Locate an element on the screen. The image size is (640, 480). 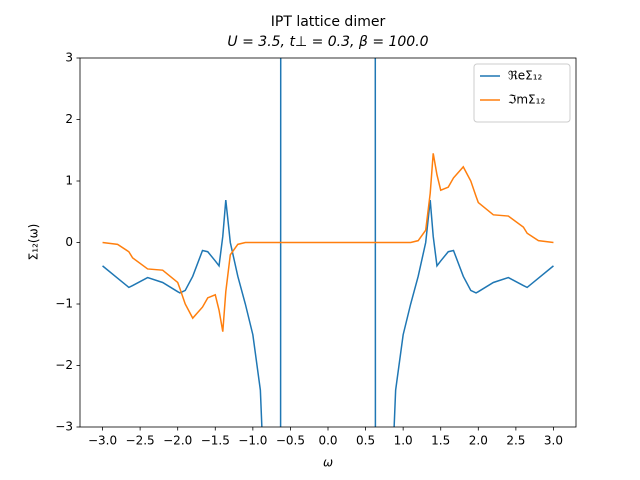
y-tick-label: 2 is located at coordinates (69, 119).